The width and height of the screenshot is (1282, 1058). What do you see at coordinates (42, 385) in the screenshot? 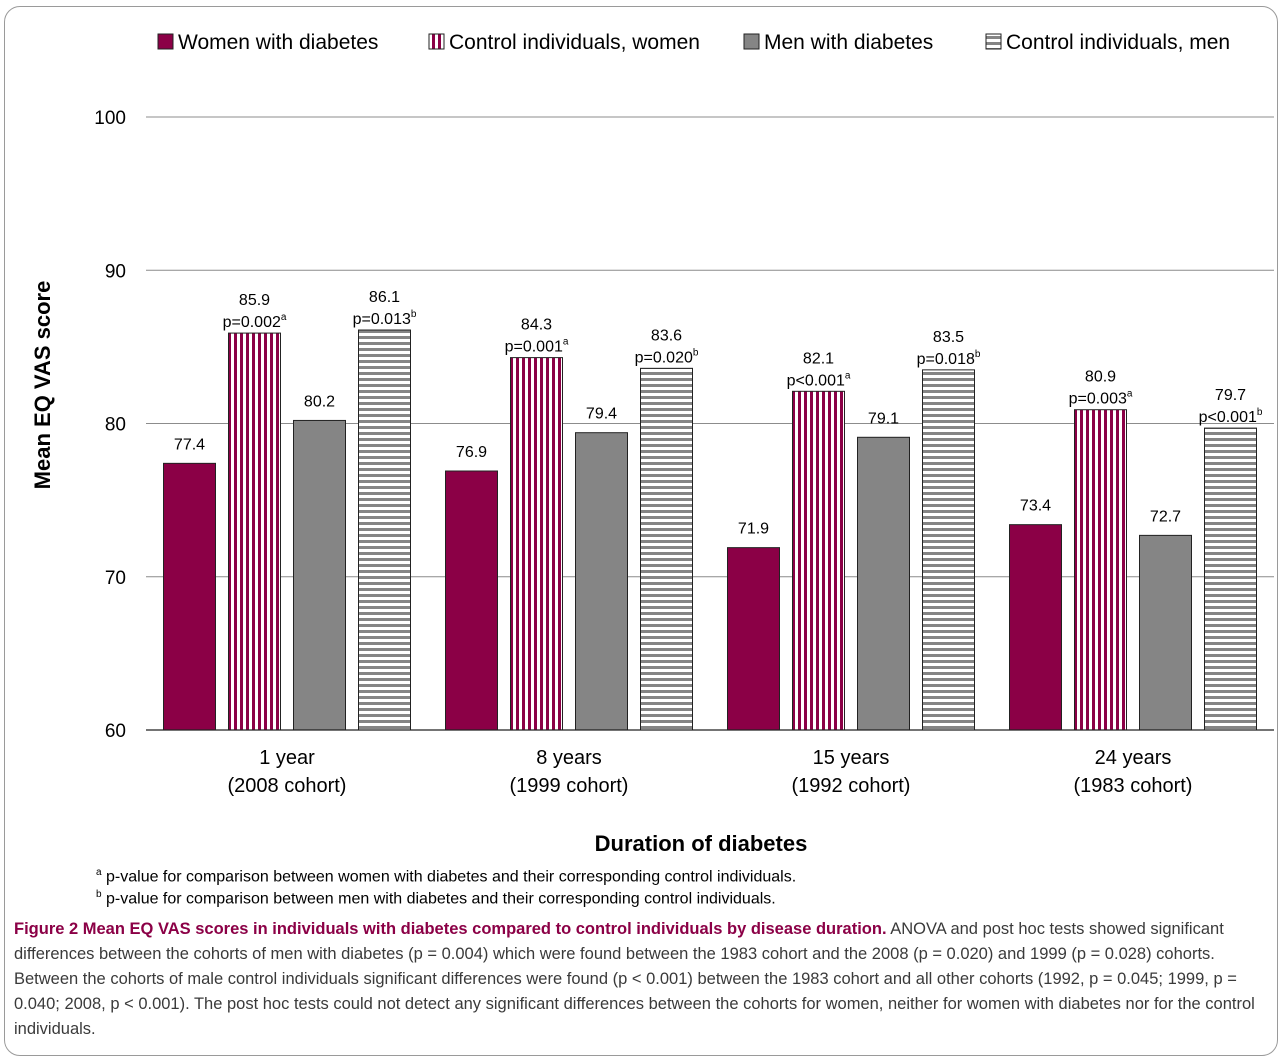
I see `y-axis-label: Mean EQ VAS score` at bounding box center [42, 385].